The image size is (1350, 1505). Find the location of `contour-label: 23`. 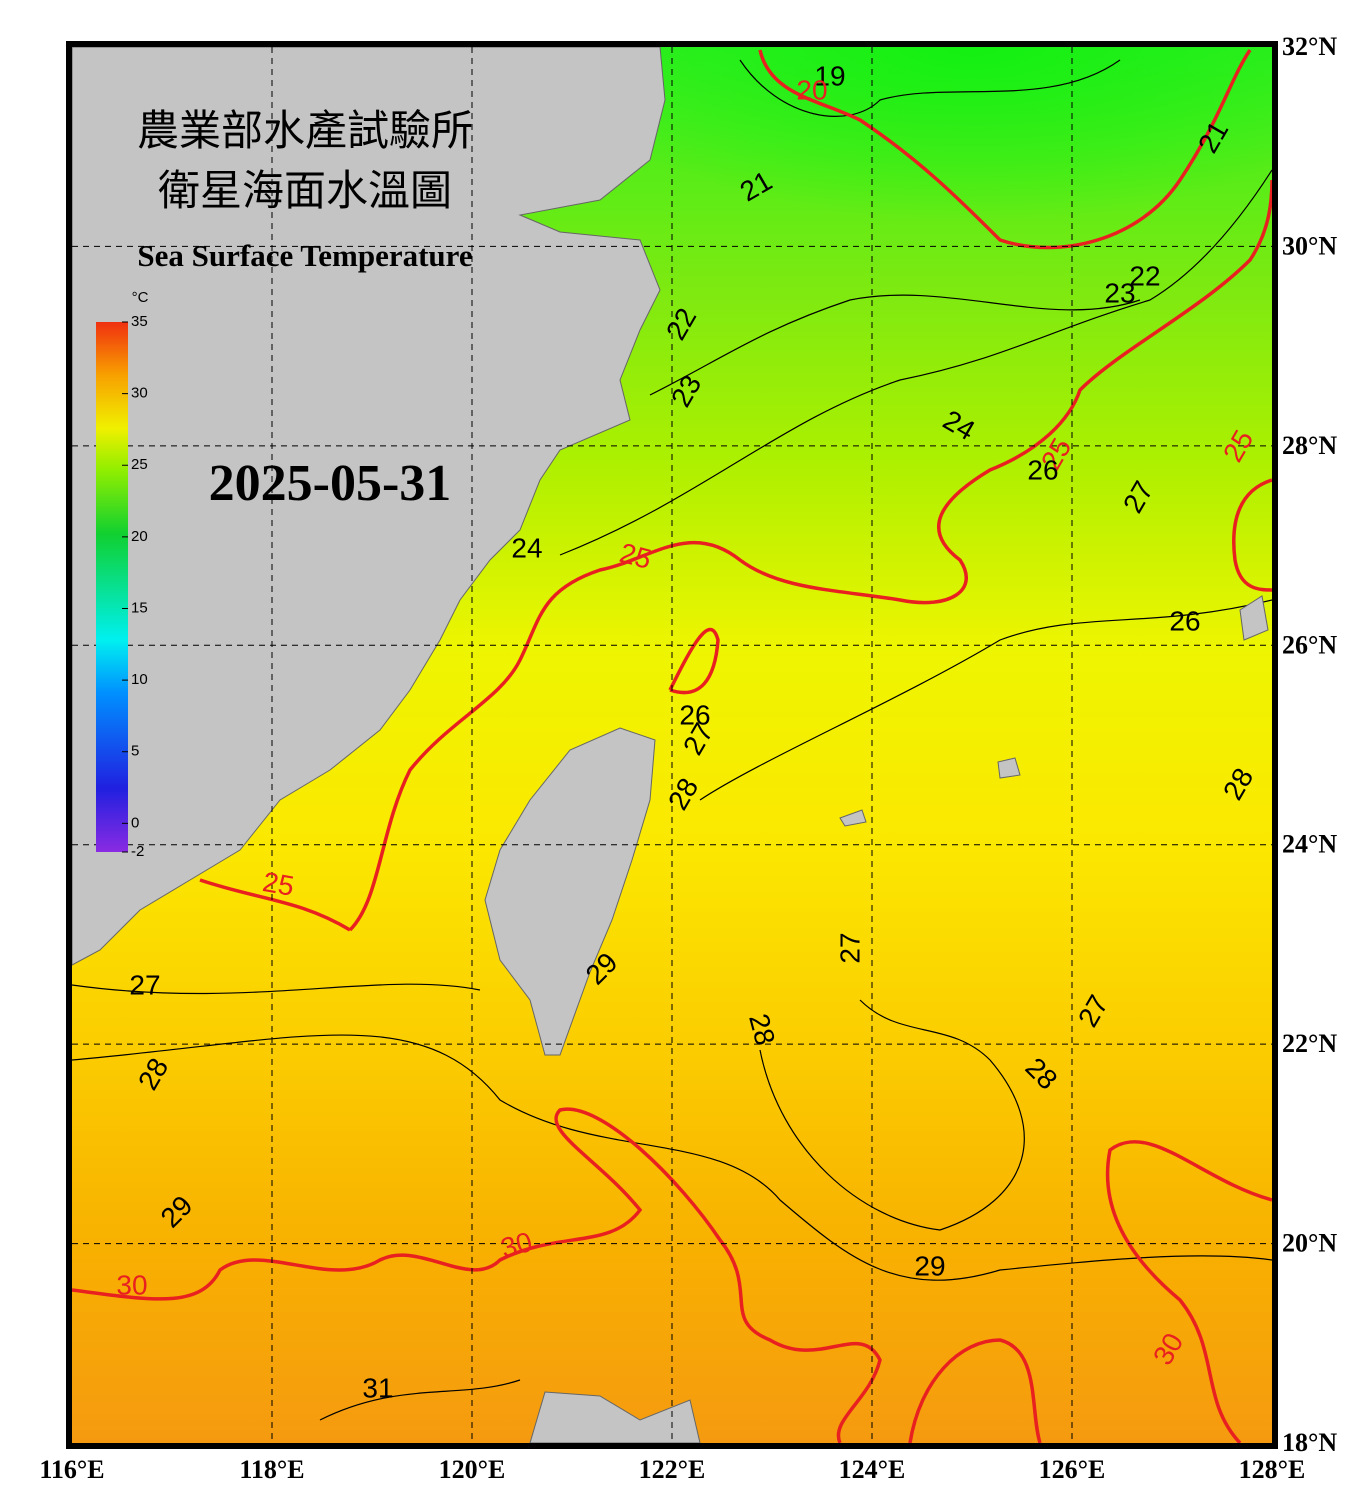

contour-label: 23 is located at coordinates (1119, 292).